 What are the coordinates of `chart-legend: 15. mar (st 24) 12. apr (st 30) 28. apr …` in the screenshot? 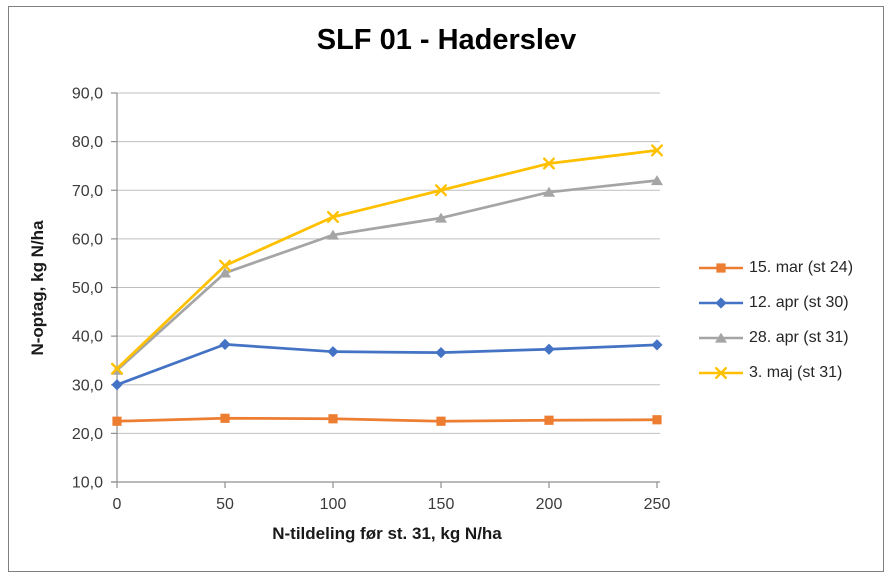 It's located at (775, 320).